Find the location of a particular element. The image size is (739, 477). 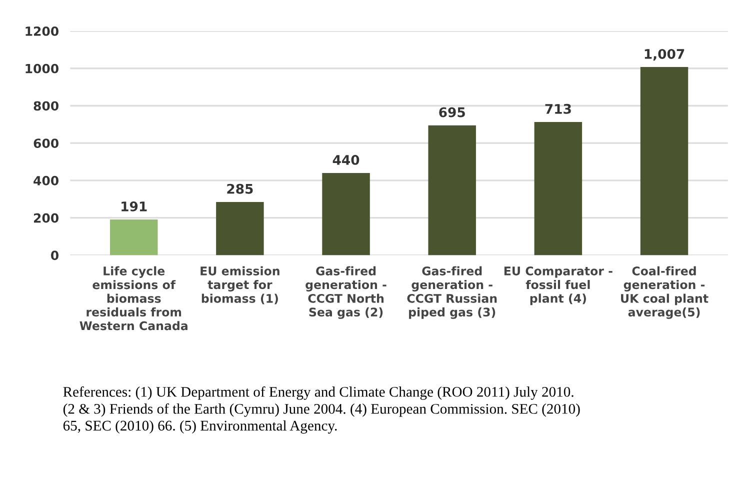

y-tick-label: 600 is located at coordinates (46, 143).